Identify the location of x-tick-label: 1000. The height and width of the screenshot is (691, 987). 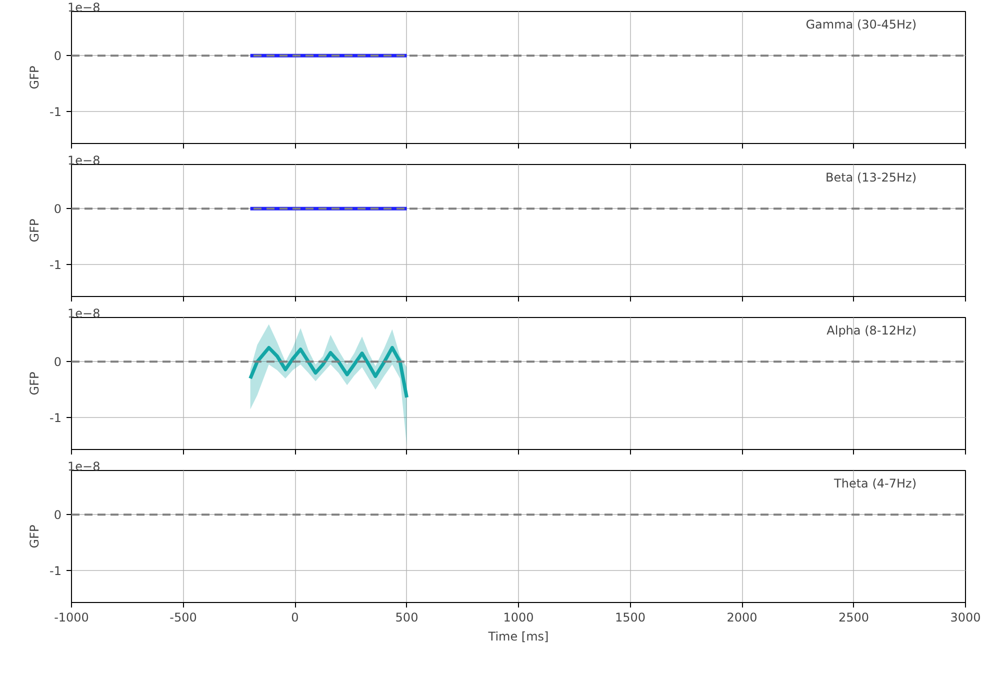
(518, 617).